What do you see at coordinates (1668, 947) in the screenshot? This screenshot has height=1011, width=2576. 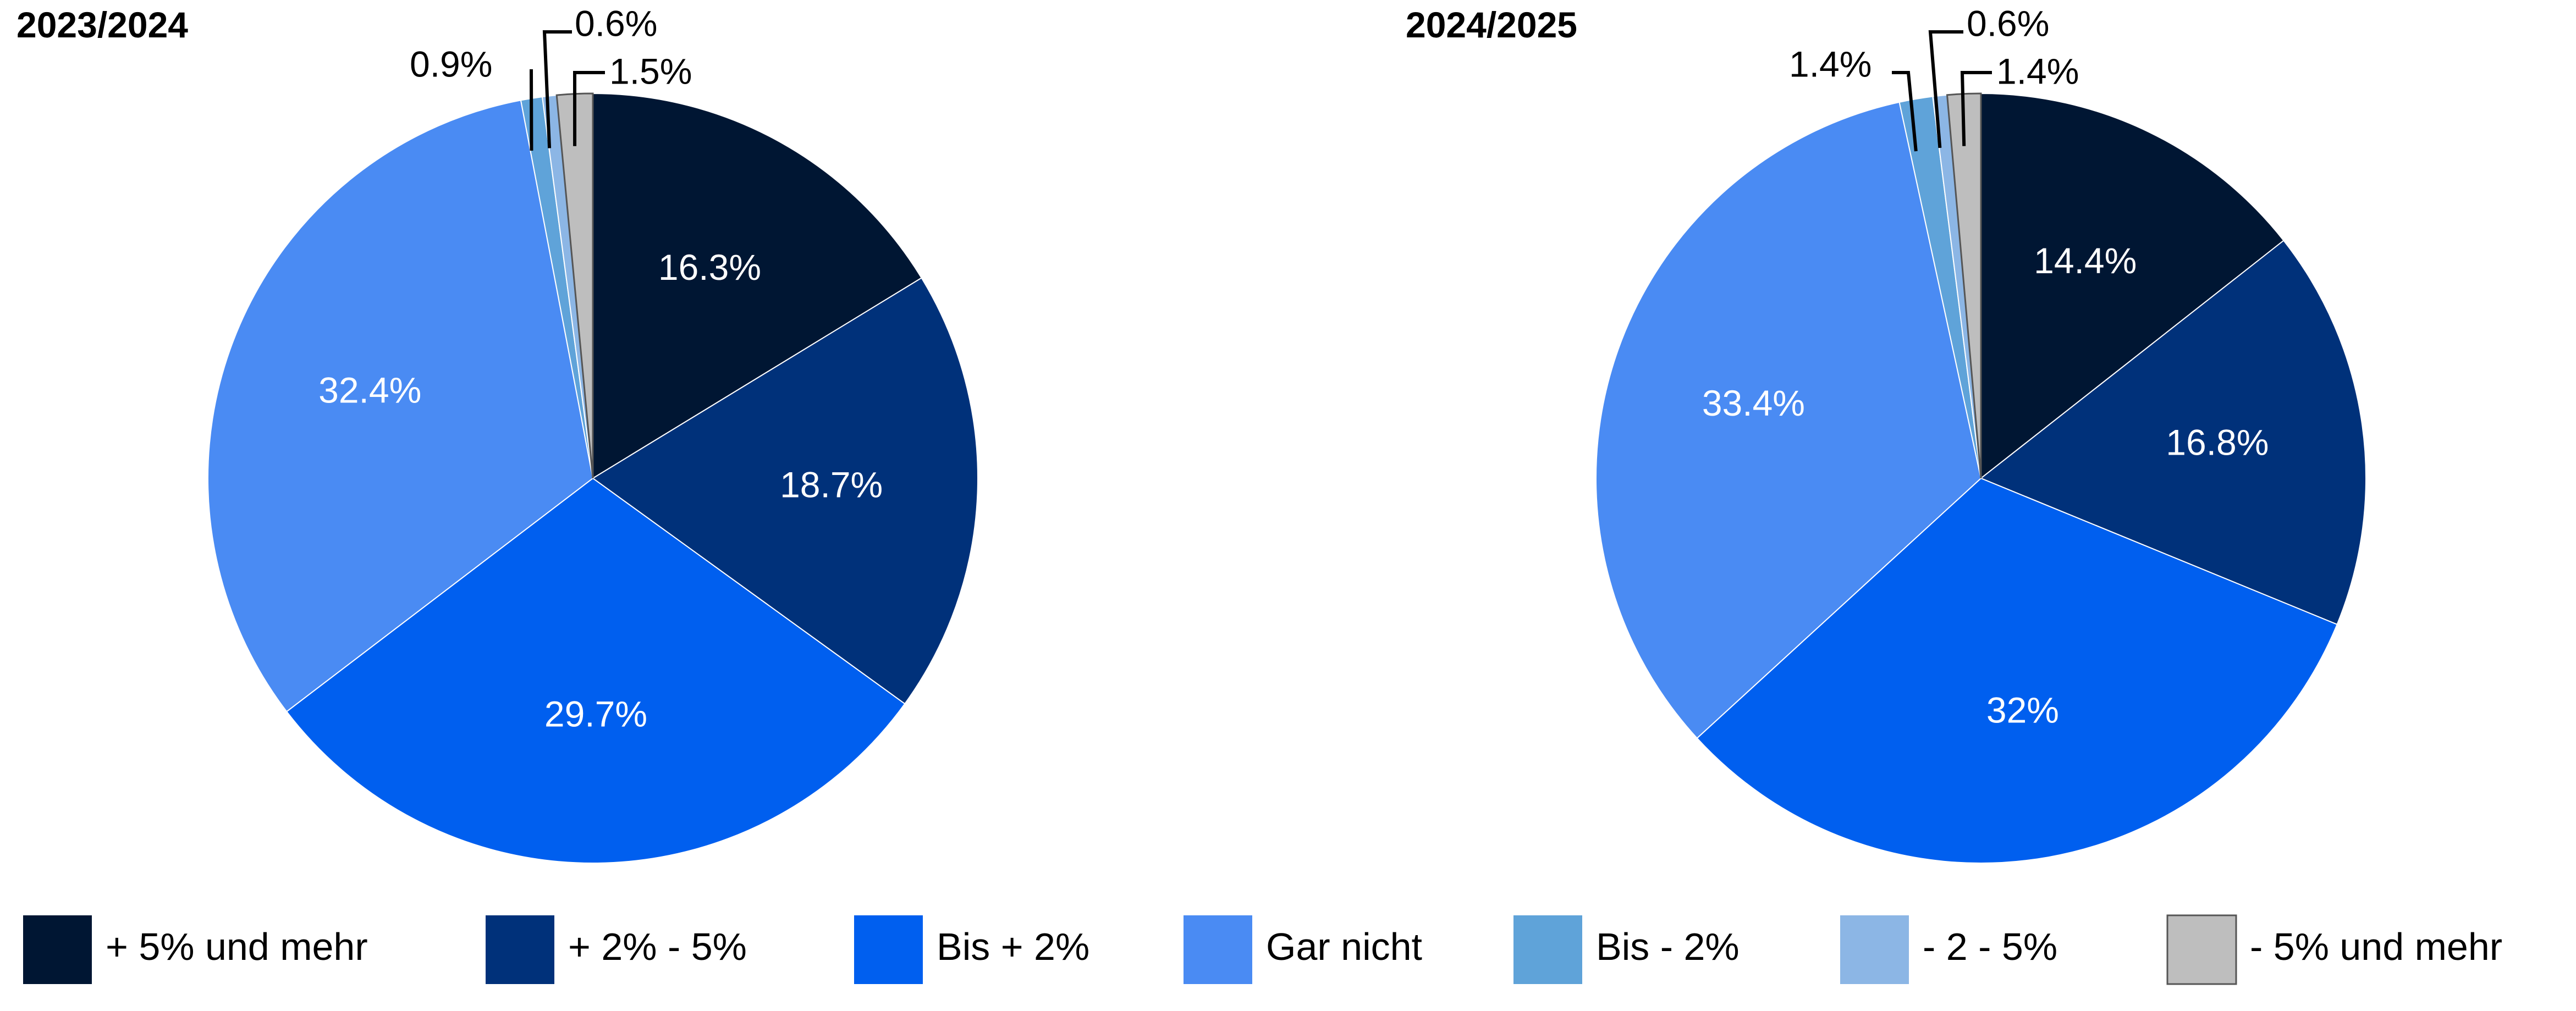 I see `legend-label: Bis - 2%` at bounding box center [1668, 947].